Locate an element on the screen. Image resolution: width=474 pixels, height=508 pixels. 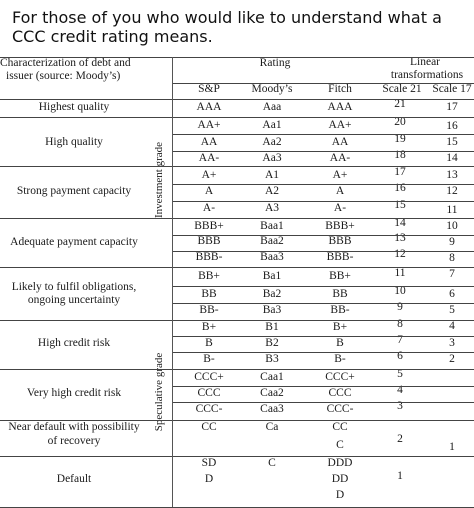
category-label: Near default with possibility is located at coordinates (74, 427).